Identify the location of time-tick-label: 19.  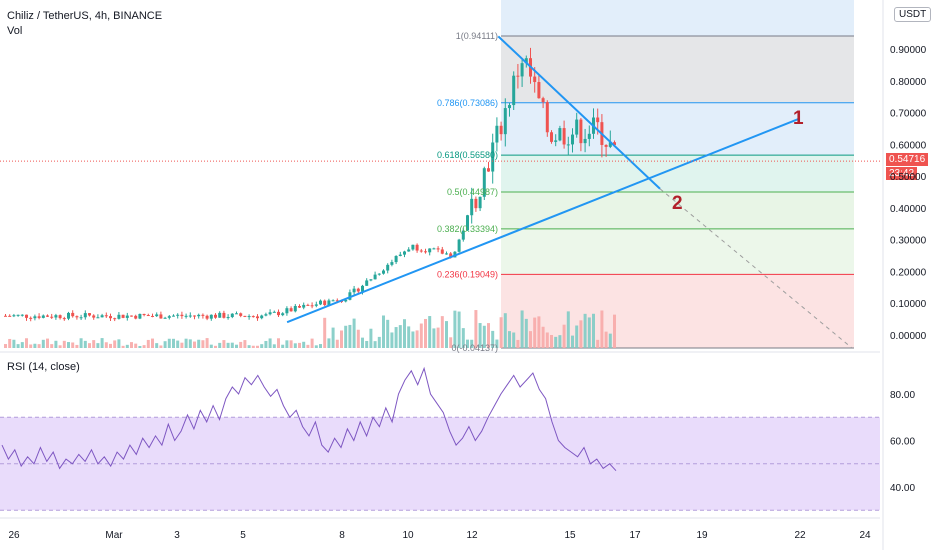
(702, 535).